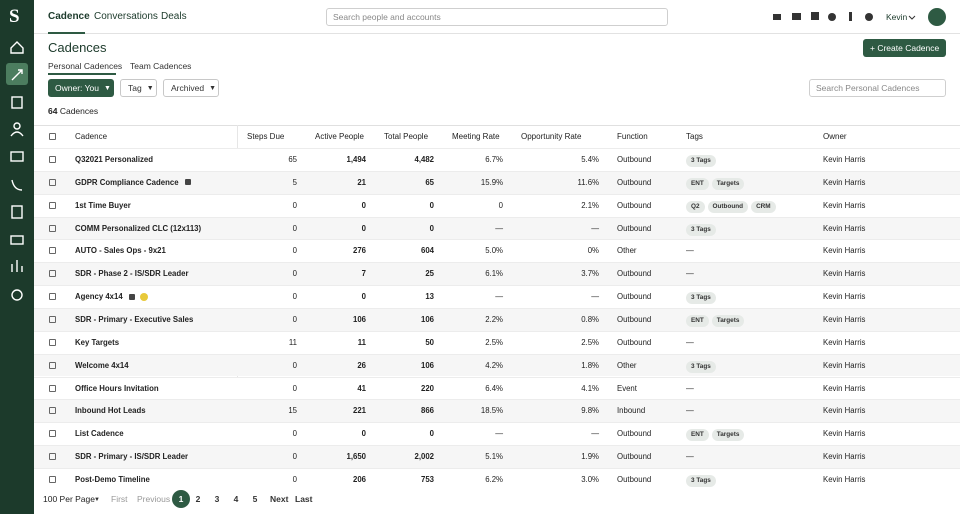  What do you see at coordinates (404, 433) in the screenshot?
I see `cell-total: 0` at bounding box center [404, 433].